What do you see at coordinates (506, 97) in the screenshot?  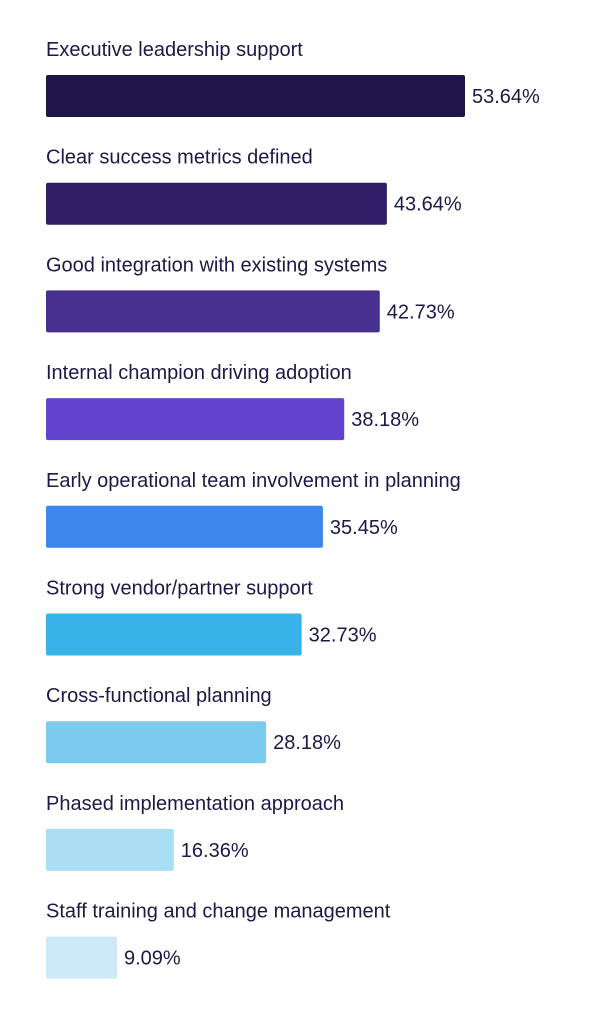 I see `value-label: 53.64%` at bounding box center [506, 97].